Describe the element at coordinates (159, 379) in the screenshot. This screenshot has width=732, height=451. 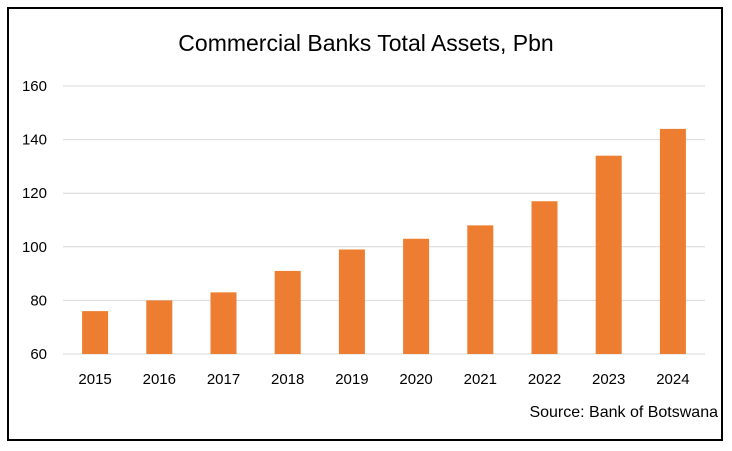
I see `x-tick-label: 2016` at that location.